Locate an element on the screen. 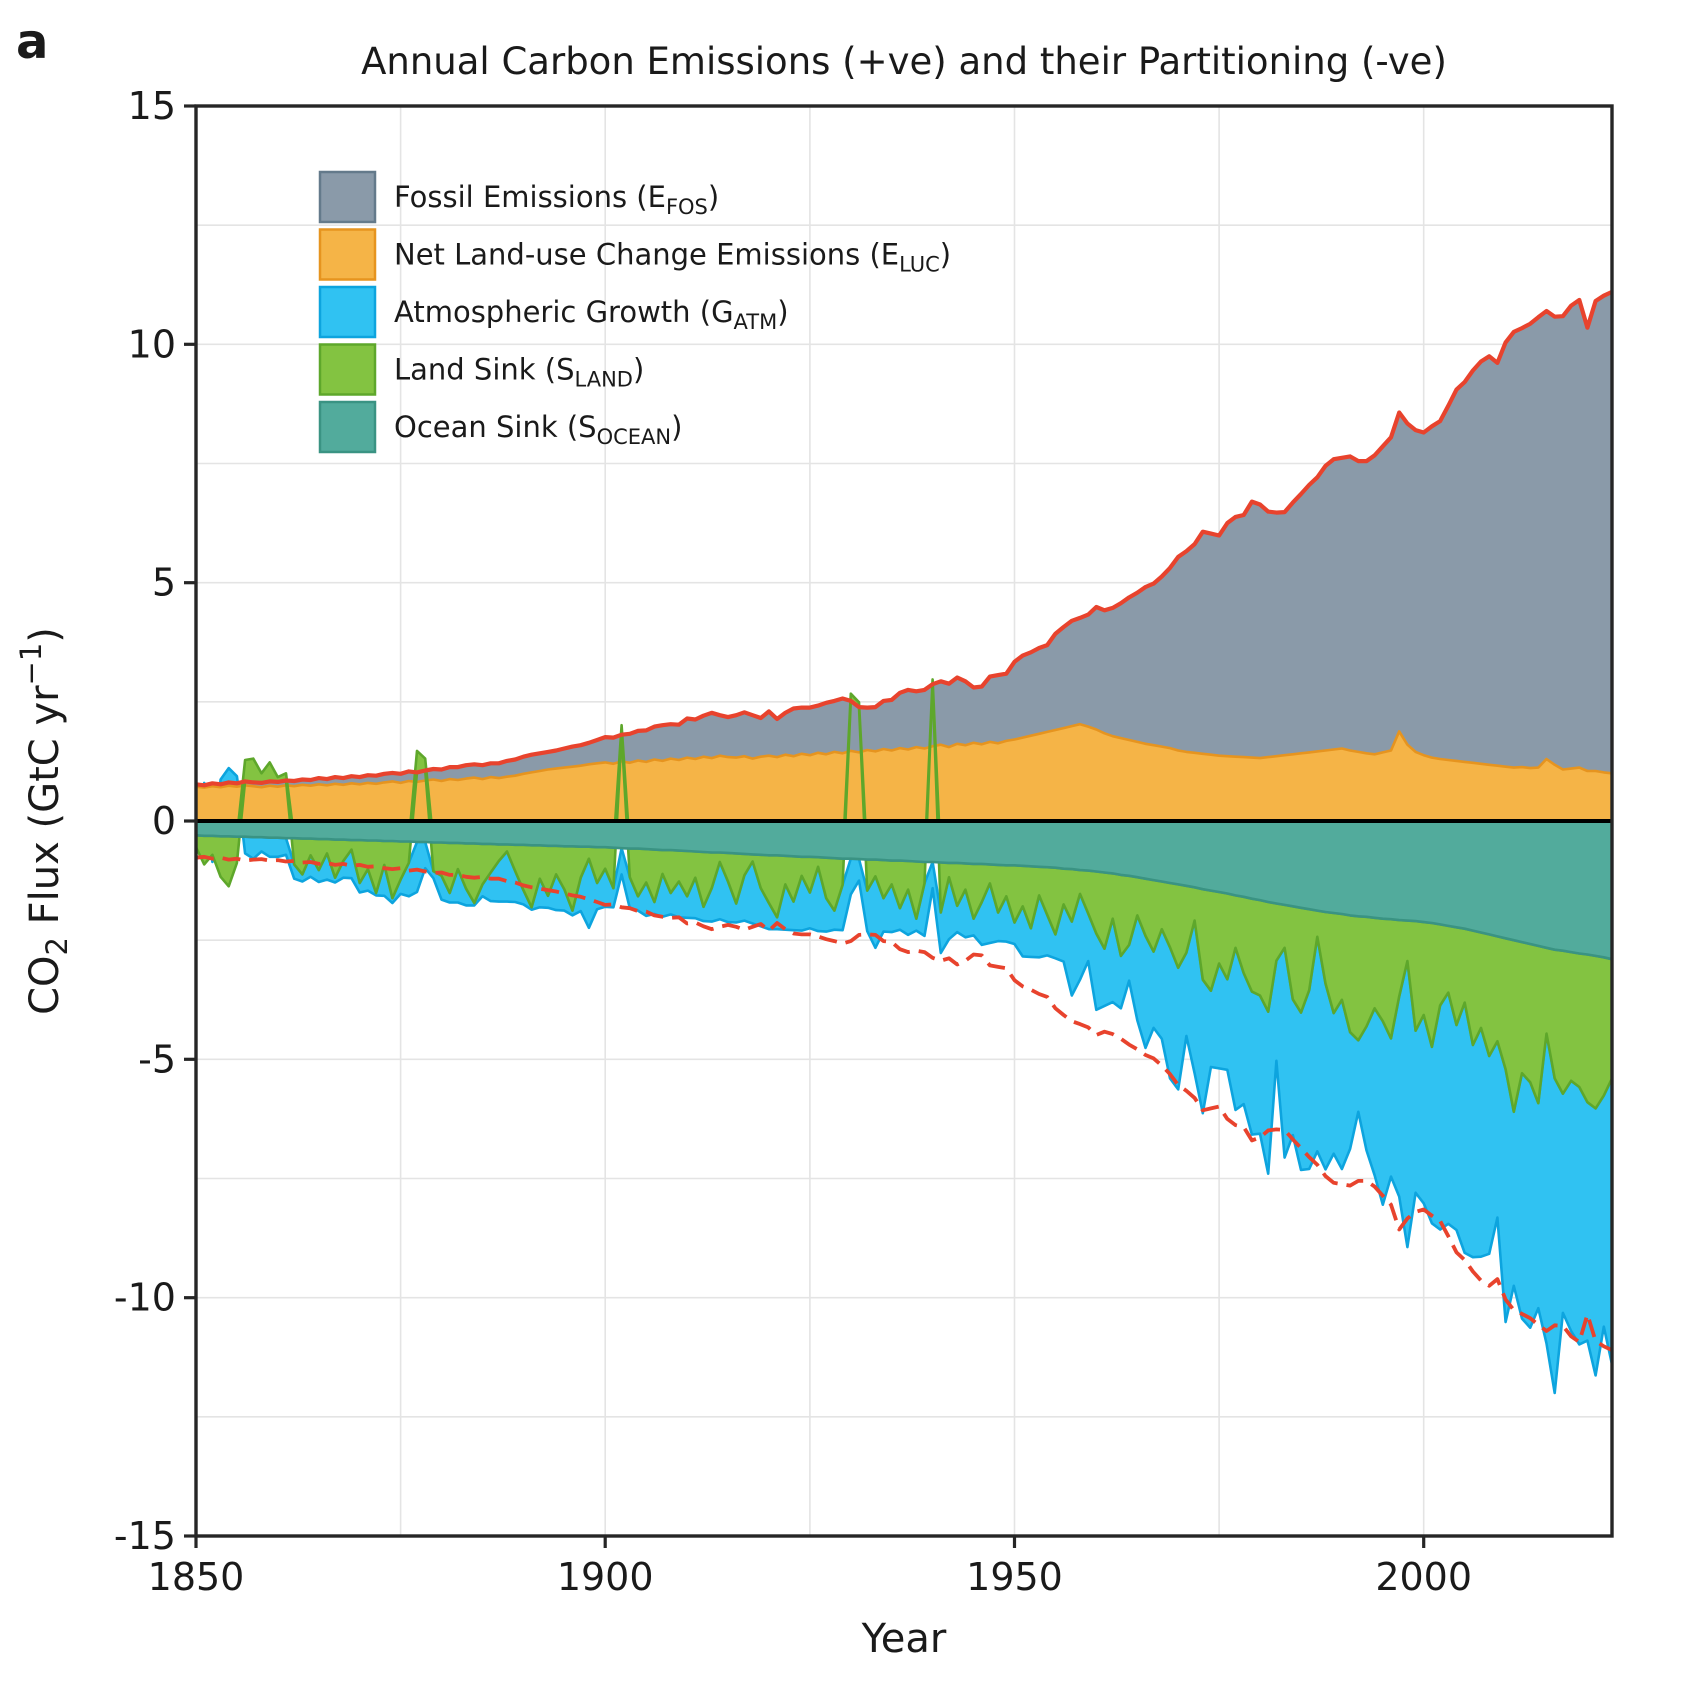  legend-item-gatm: Atmospheric Growth (GATM) is located at coordinates (553, 312).